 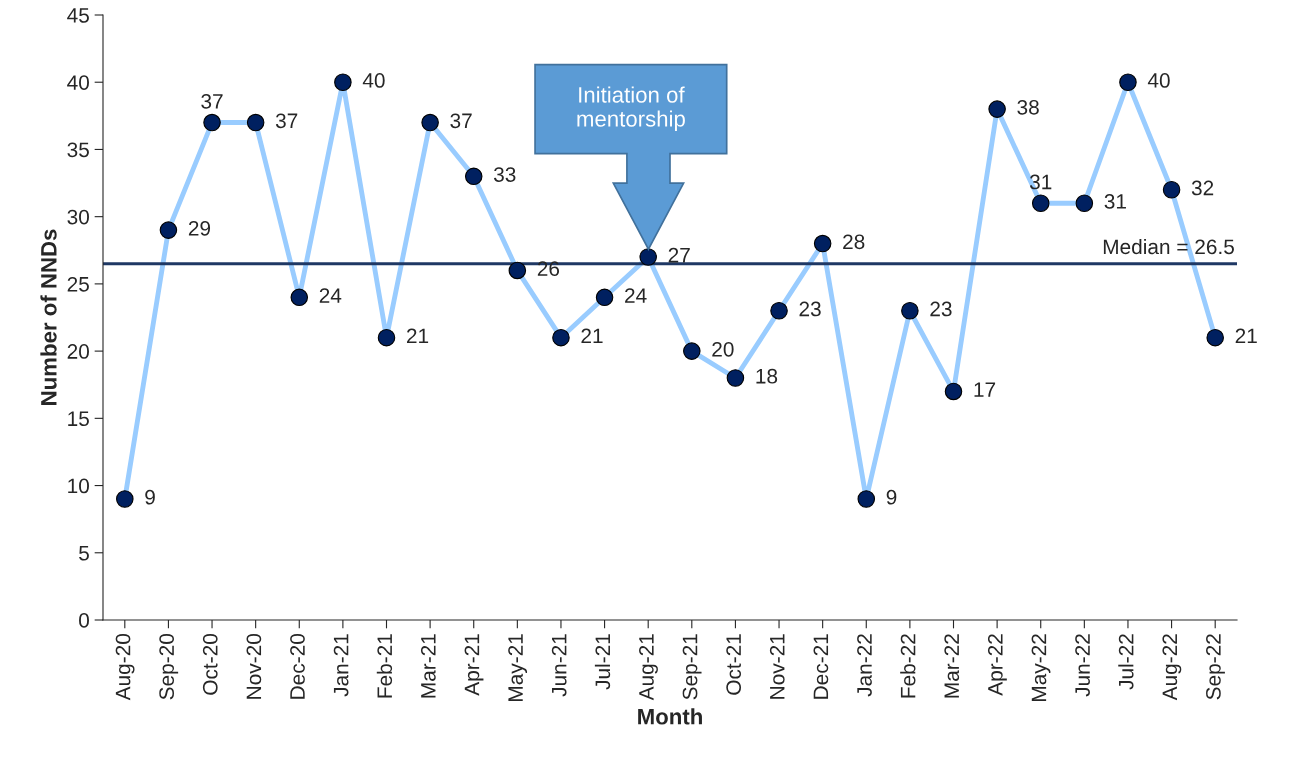 What do you see at coordinates (504, 174) in the screenshot?
I see `data-label: 33` at bounding box center [504, 174].